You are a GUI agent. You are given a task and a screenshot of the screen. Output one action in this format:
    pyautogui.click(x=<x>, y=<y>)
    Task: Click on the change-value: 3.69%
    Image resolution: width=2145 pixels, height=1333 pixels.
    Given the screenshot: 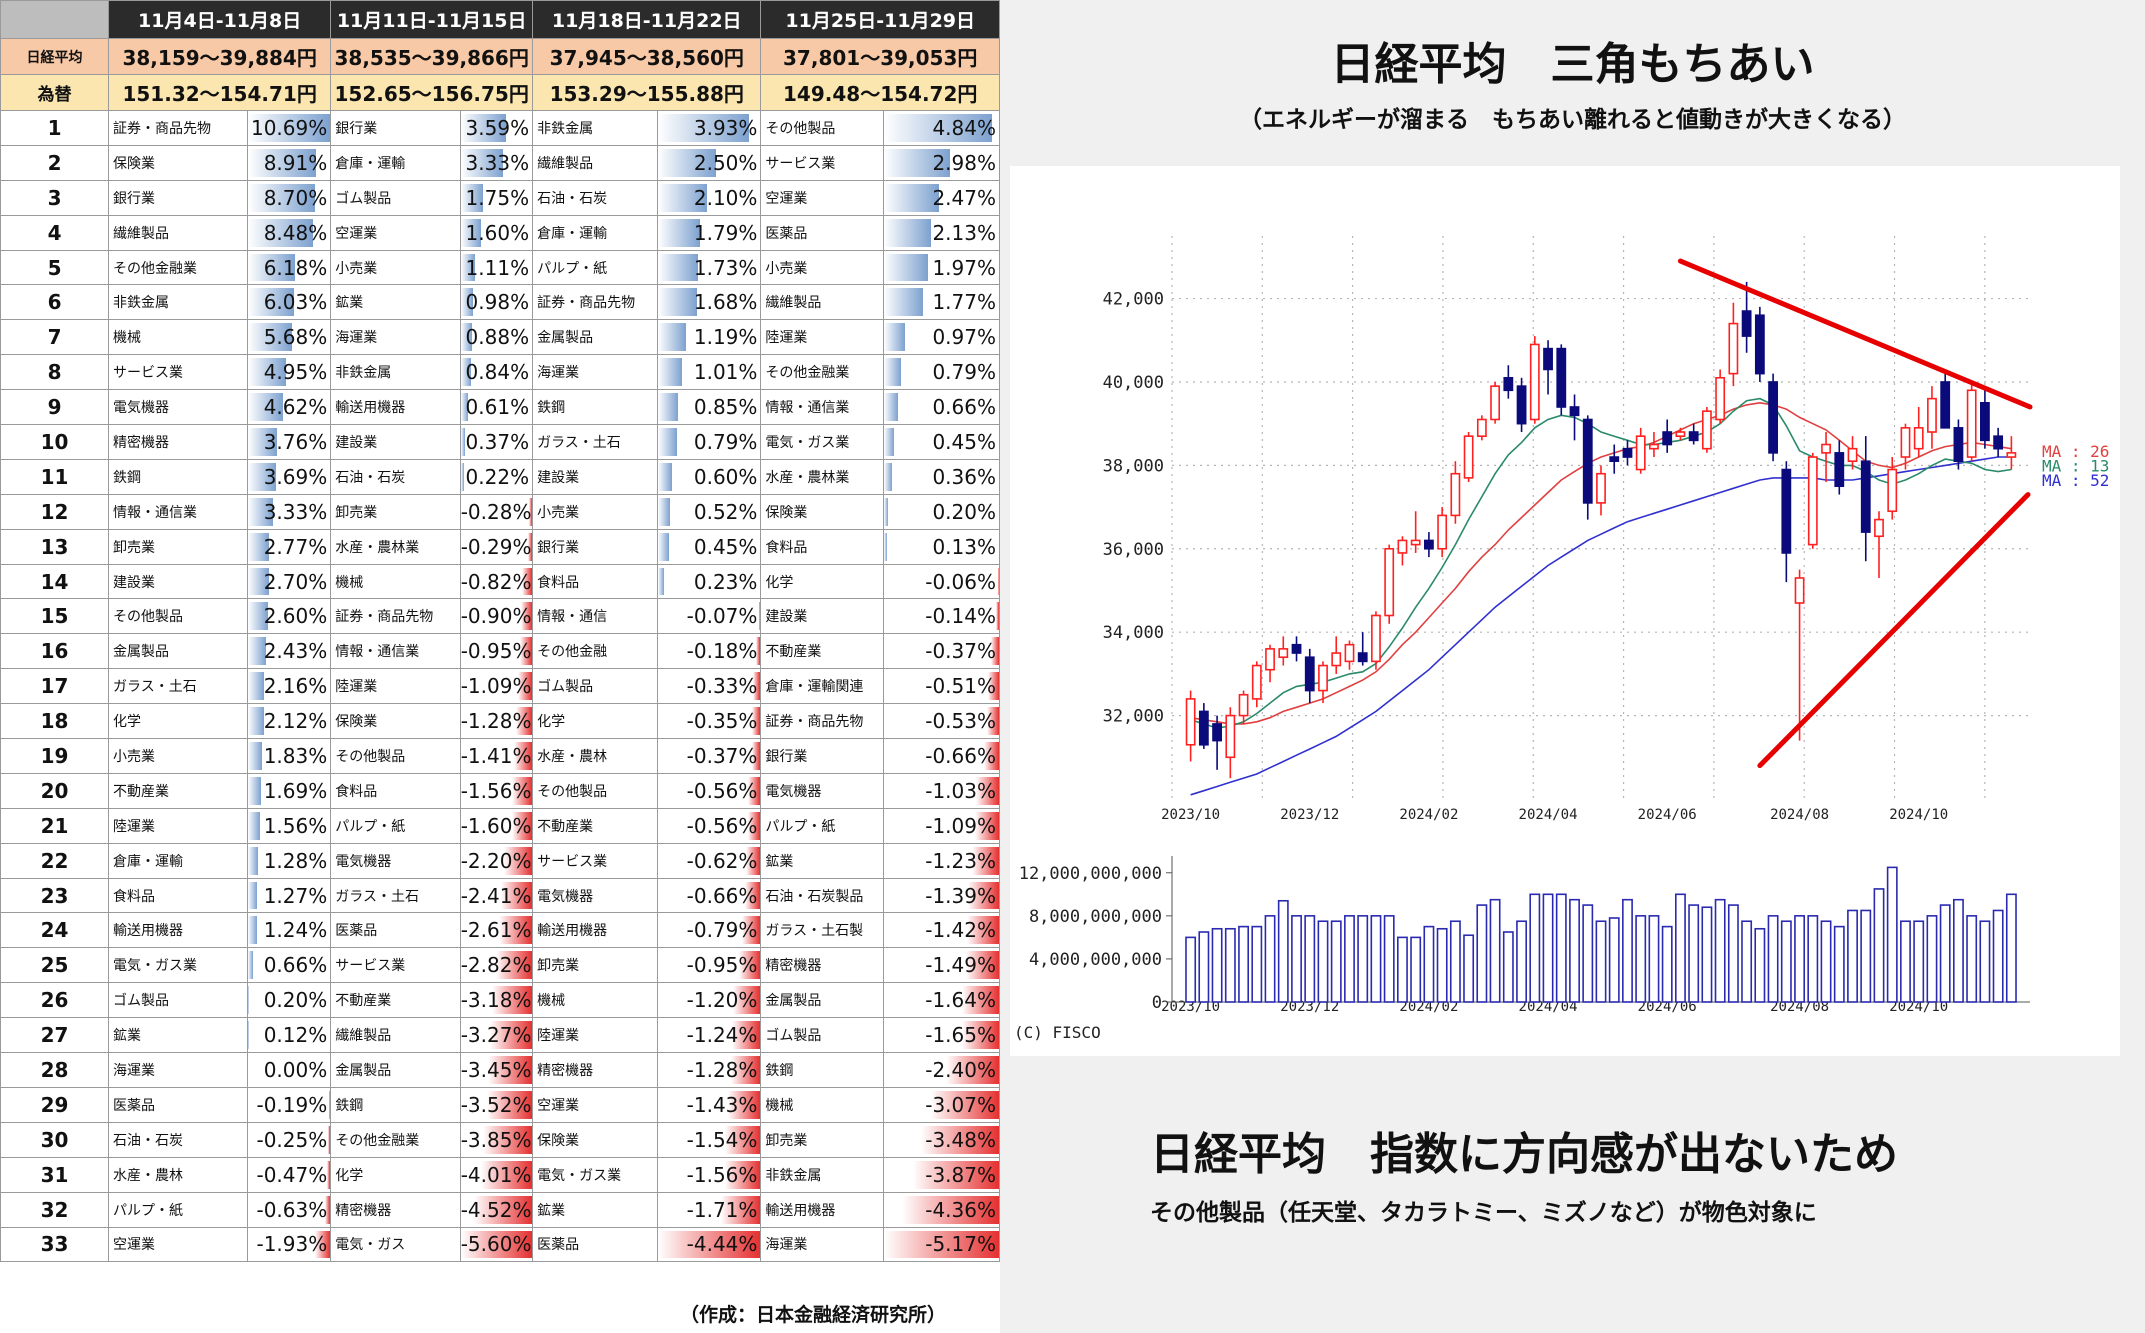 What is the action you would take?
    pyautogui.click(x=295, y=476)
    